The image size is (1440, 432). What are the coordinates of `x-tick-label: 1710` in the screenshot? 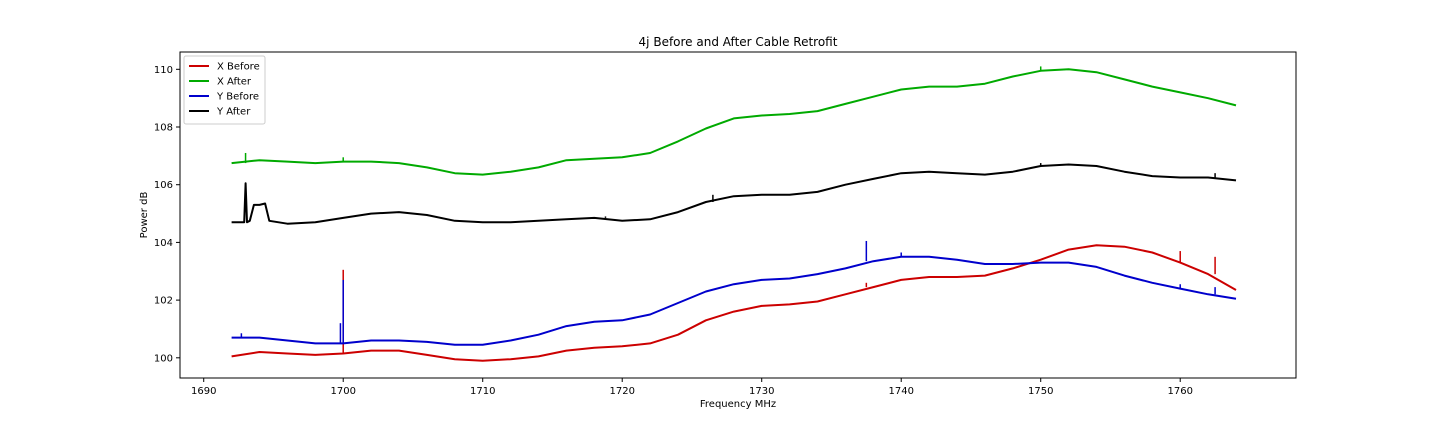 It's located at (482, 391).